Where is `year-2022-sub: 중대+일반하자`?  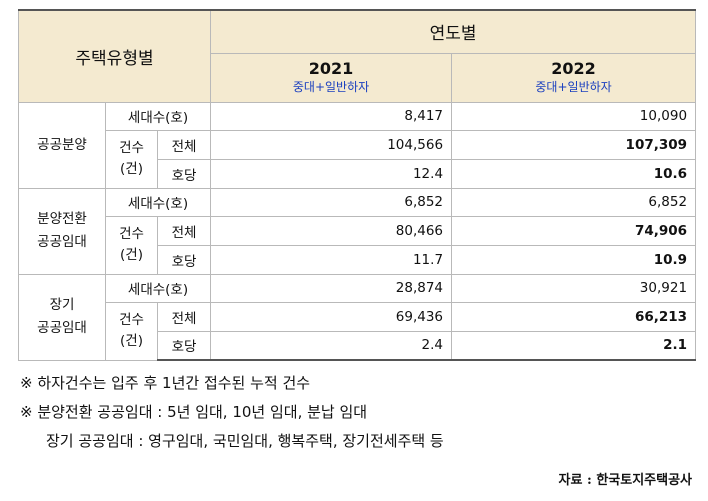 year-2022-sub: 중대+일반하자 is located at coordinates (573, 86).